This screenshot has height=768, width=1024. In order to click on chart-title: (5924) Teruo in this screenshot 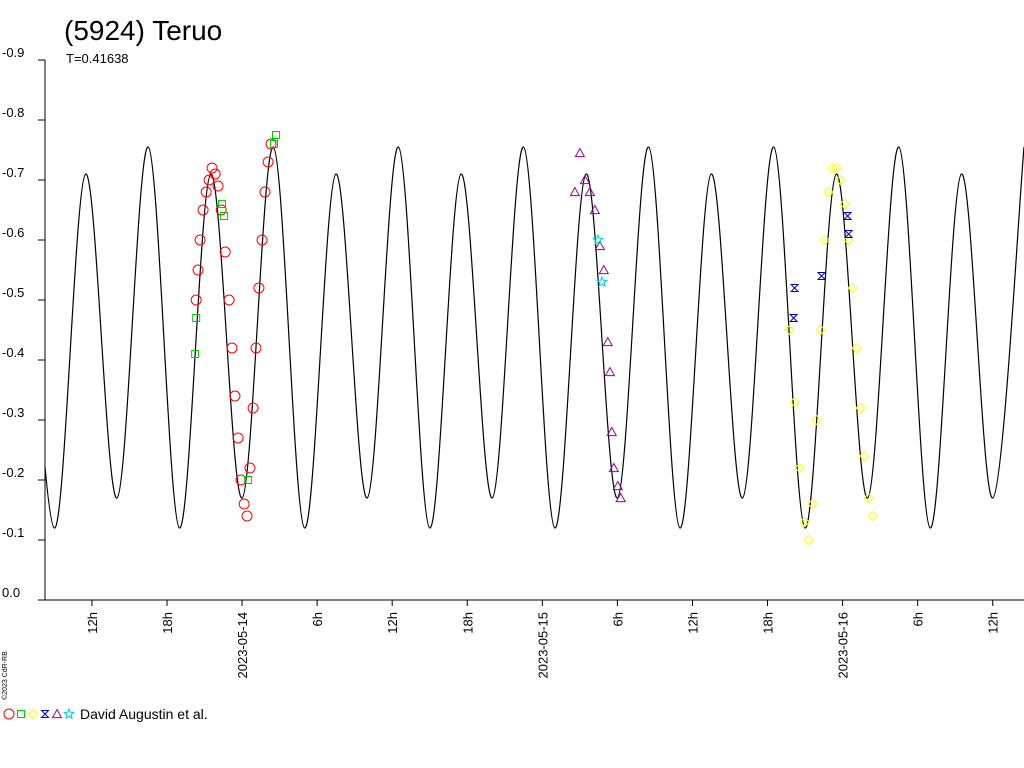, I will do `click(143, 30)`.